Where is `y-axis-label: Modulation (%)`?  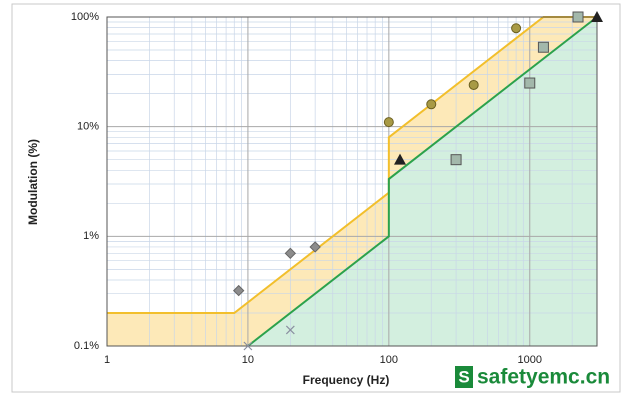
y-axis-label: Modulation (%) is located at coordinates (33, 182).